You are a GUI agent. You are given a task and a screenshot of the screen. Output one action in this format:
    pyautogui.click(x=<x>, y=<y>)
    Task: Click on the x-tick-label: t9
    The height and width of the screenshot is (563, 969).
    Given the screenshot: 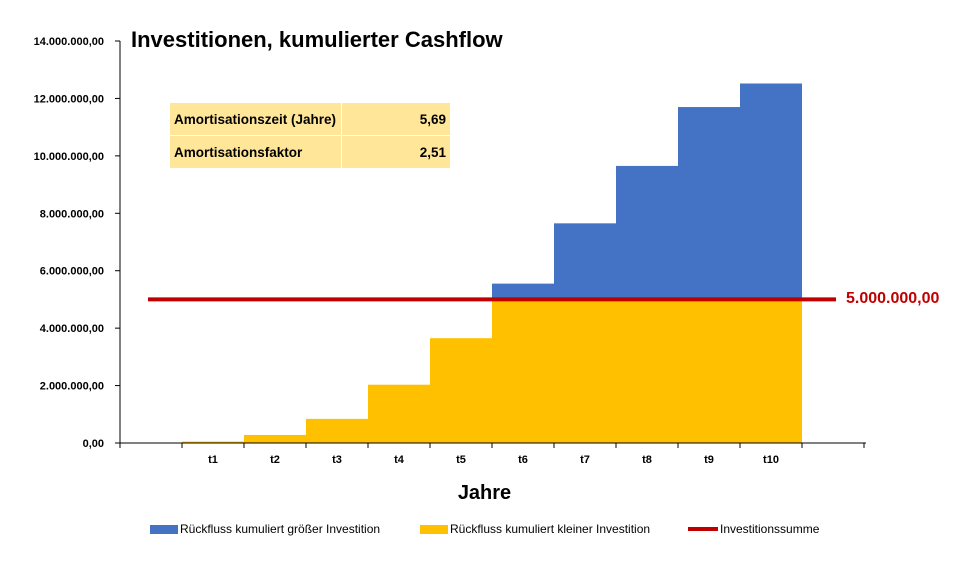 What is the action you would take?
    pyautogui.click(x=709, y=460)
    